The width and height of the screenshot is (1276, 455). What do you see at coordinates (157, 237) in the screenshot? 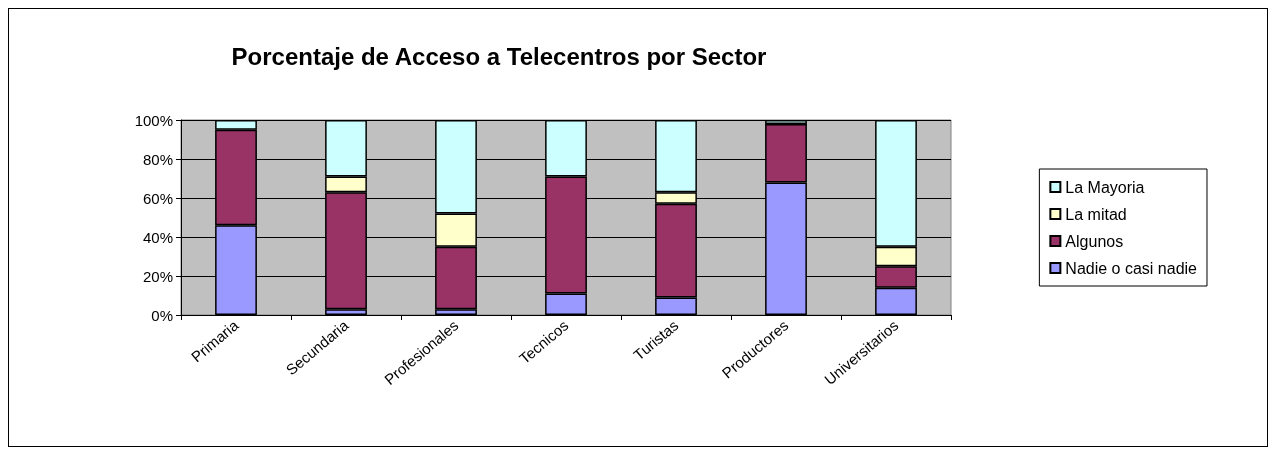
I see `y-tick-label: 40%` at bounding box center [157, 237].